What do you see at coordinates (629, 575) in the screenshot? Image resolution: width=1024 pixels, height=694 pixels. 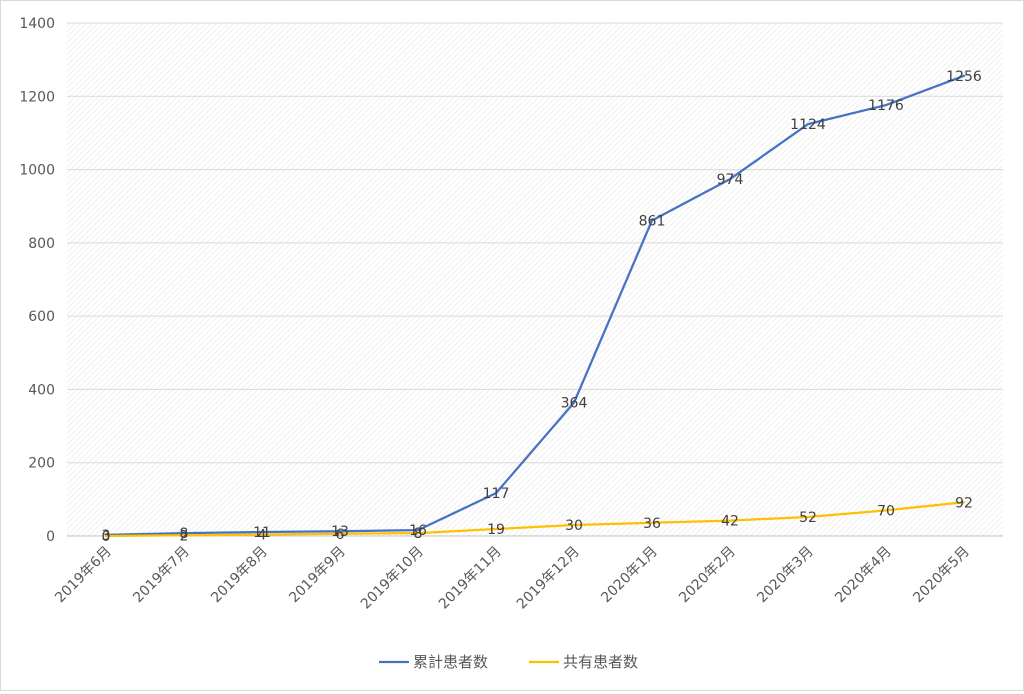 I see `x-tick-label: 2020年1月` at bounding box center [629, 575].